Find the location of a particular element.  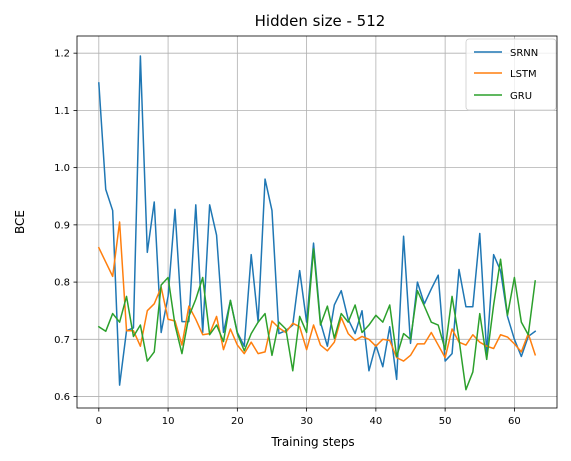

x-tick-label: 30 is located at coordinates (306, 421).